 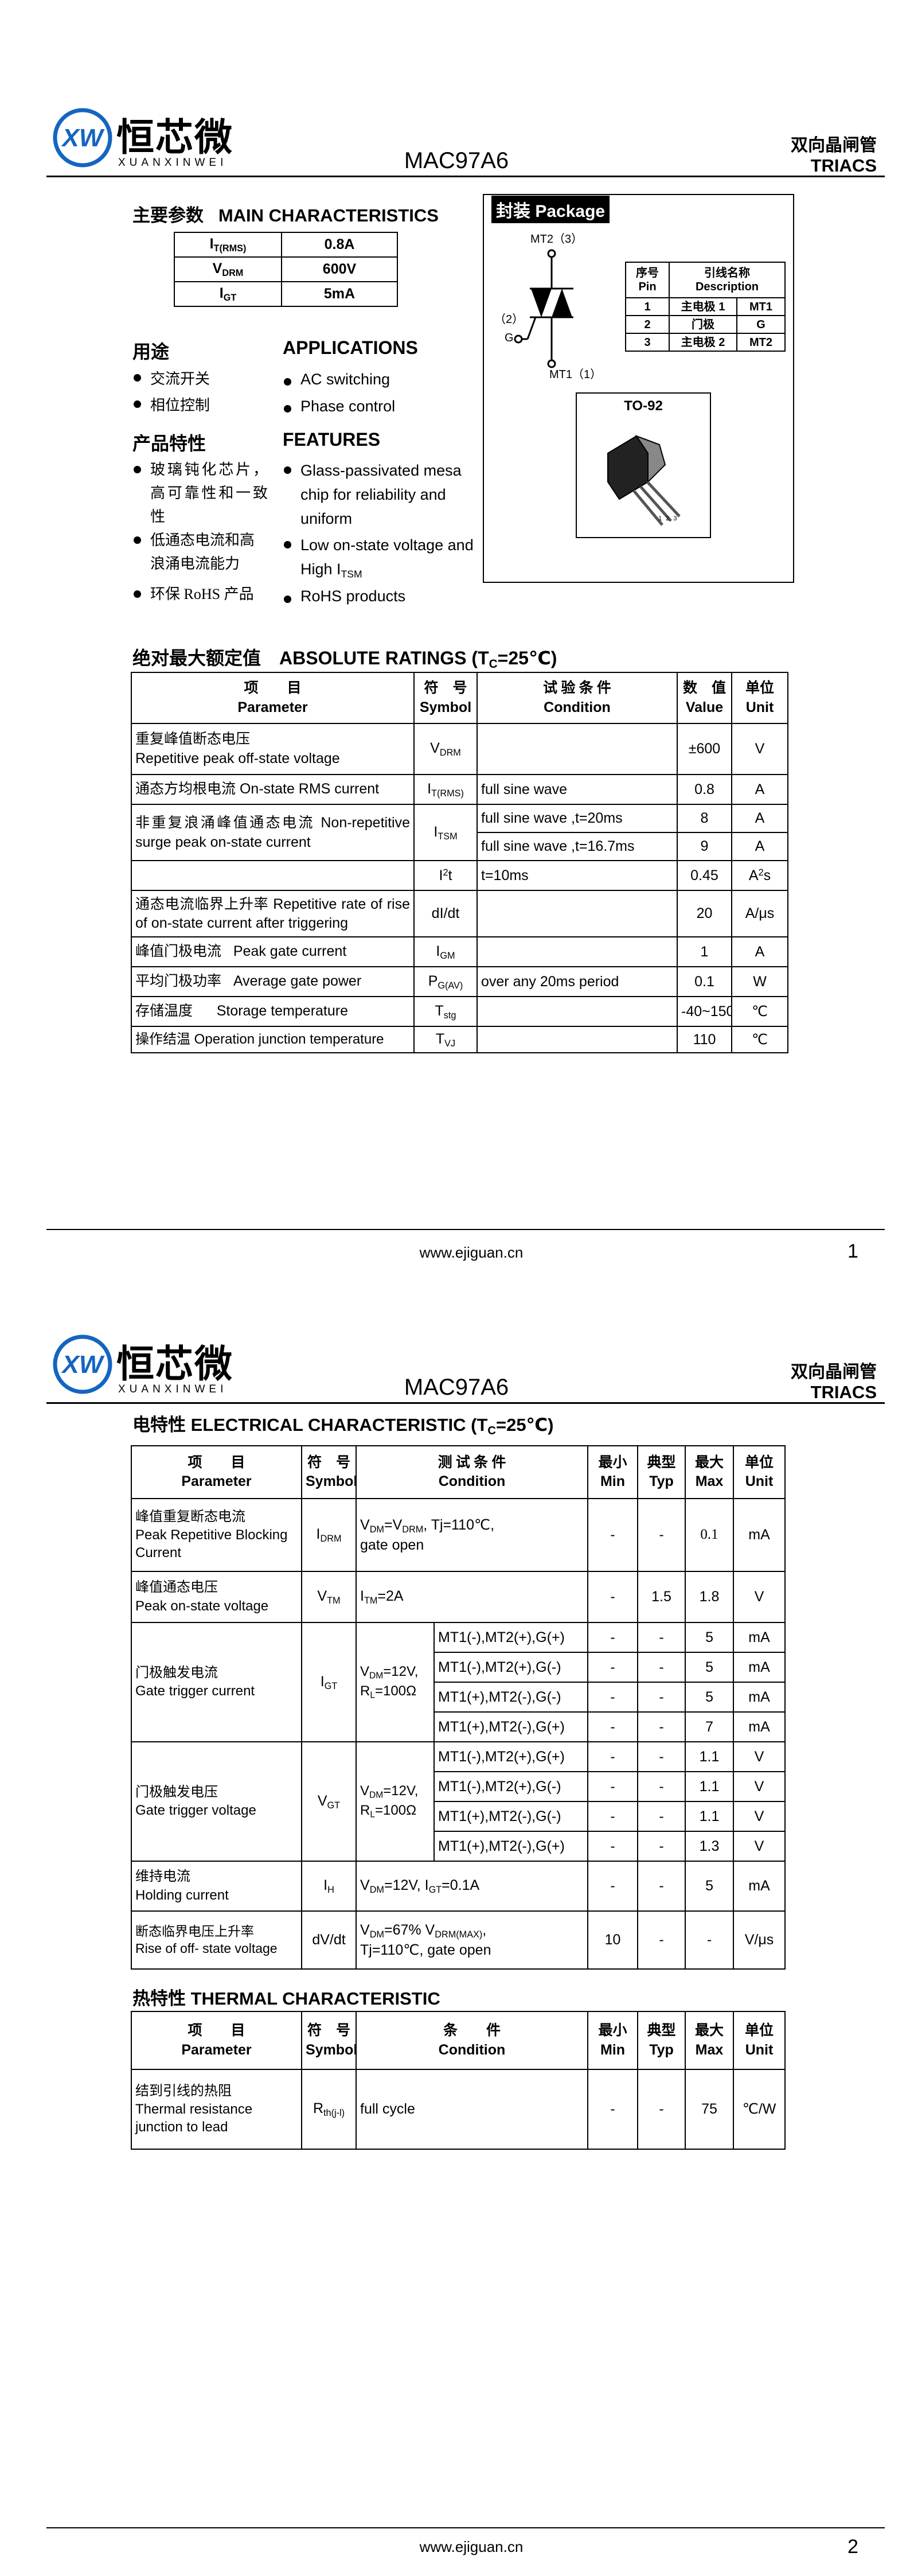 What do you see at coordinates (705, 913) in the screenshot?
I see `value: 20` at bounding box center [705, 913].